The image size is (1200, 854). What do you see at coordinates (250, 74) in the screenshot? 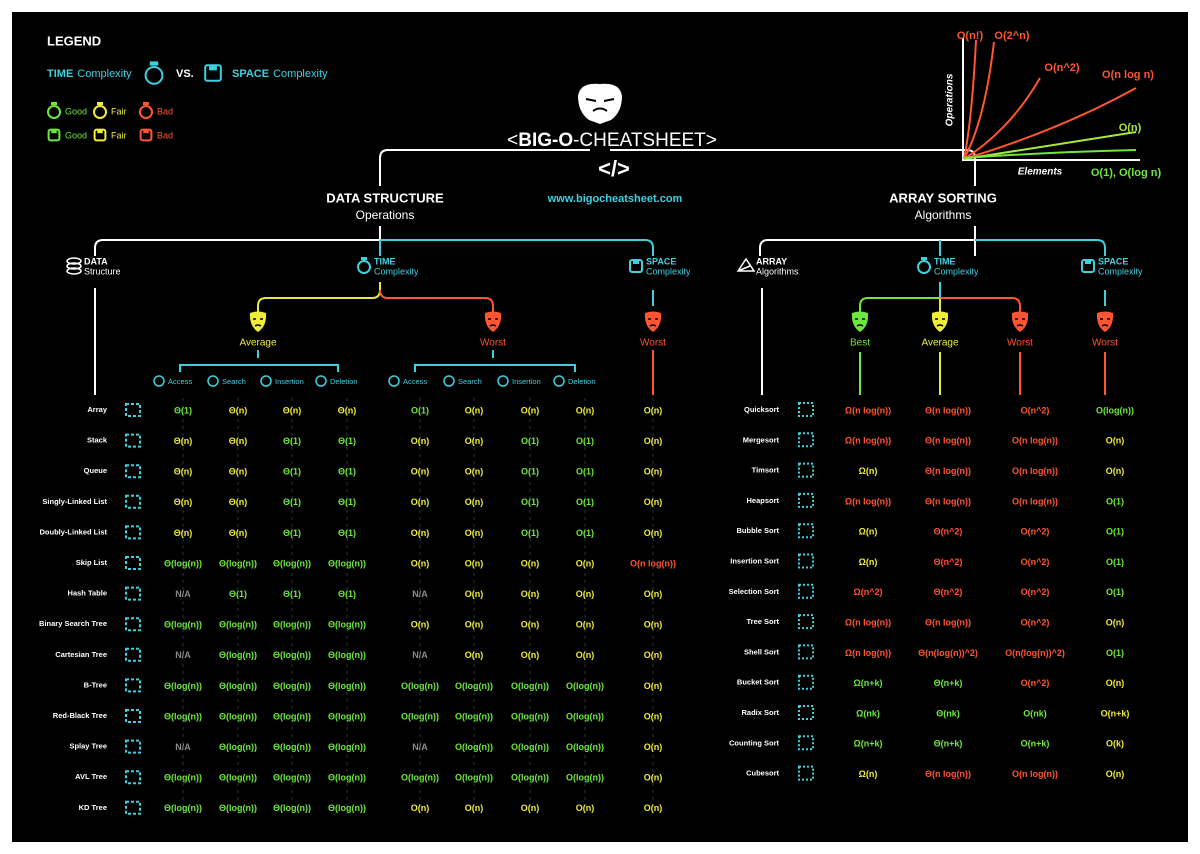
I see `legend-space-bold: SPACE` at bounding box center [250, 74].